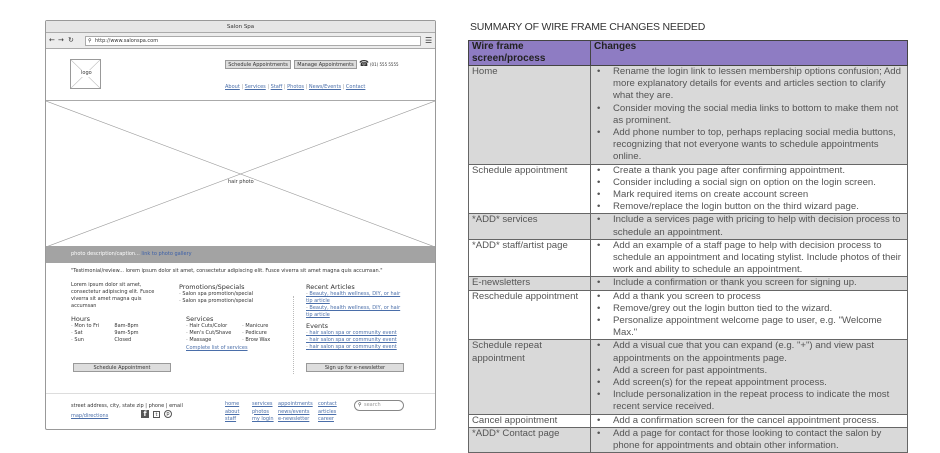  What do you see at coordinates (126, 333) in the screenshot?
I see `hours-time: 9am-5pm` at bounding box center [126, 333].